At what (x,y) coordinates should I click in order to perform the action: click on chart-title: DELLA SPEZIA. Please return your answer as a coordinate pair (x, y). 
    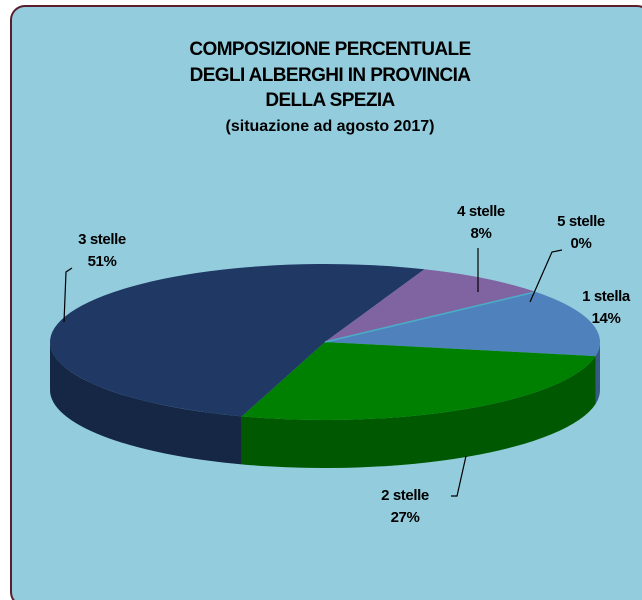
    Looking at the image, I should click on (330, 100).